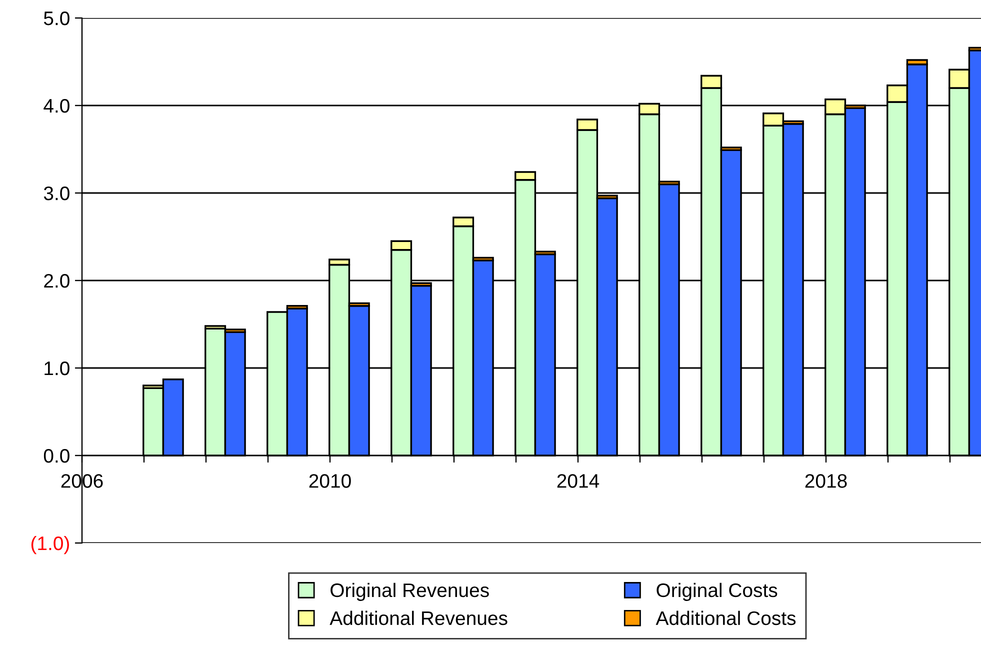 This screenshot has height=646, width=981. Describe the element at coordinates (57, 455) in the screenshot. I see `y-tick-label: 0.0` at that location.